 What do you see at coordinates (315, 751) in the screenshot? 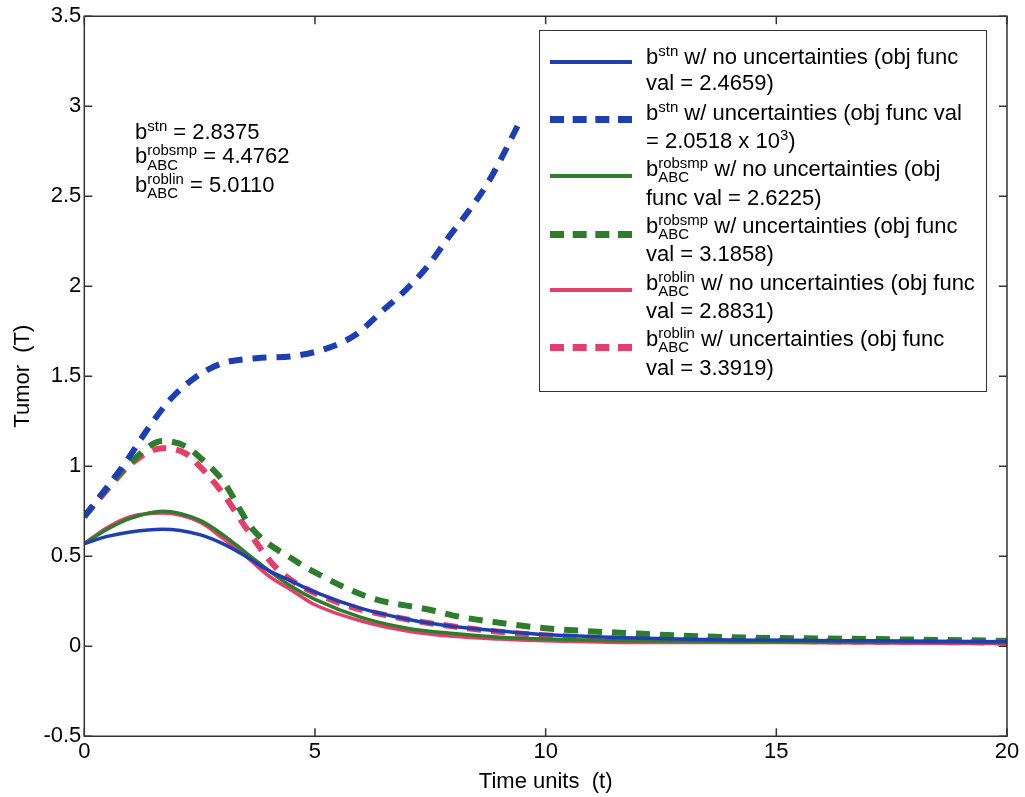
I see `x-tick-label: 5` at bounding box center [315, 751].